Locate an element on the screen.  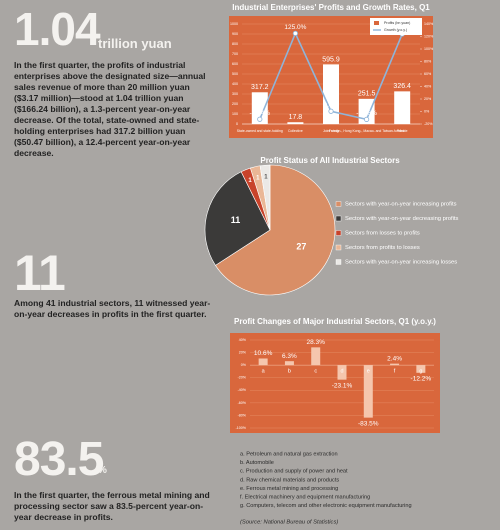
stat-figure: 83.5 is located at coordinates (59, 459).